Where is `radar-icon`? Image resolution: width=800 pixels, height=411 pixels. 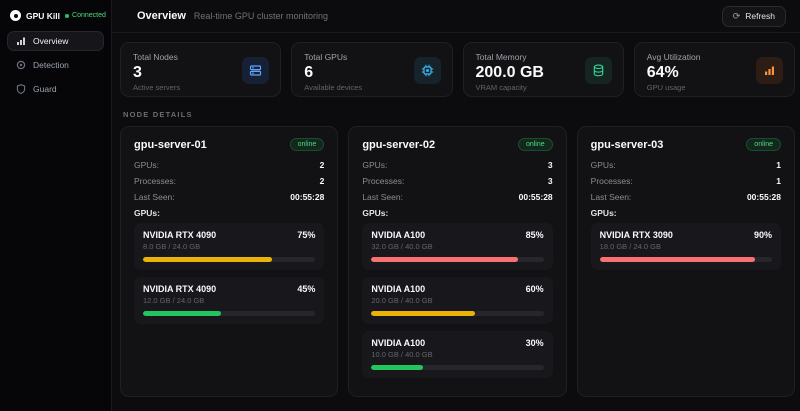
radar-icon is located at coordinates (21, 65).